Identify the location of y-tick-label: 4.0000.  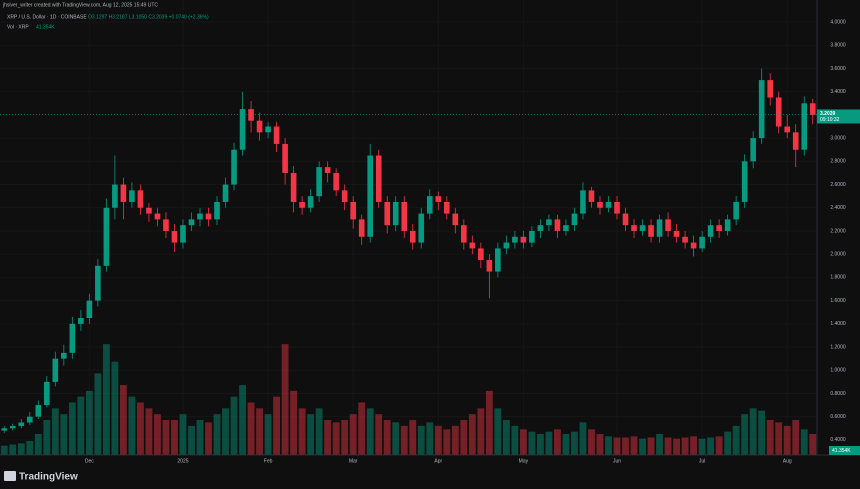
(838, 22).